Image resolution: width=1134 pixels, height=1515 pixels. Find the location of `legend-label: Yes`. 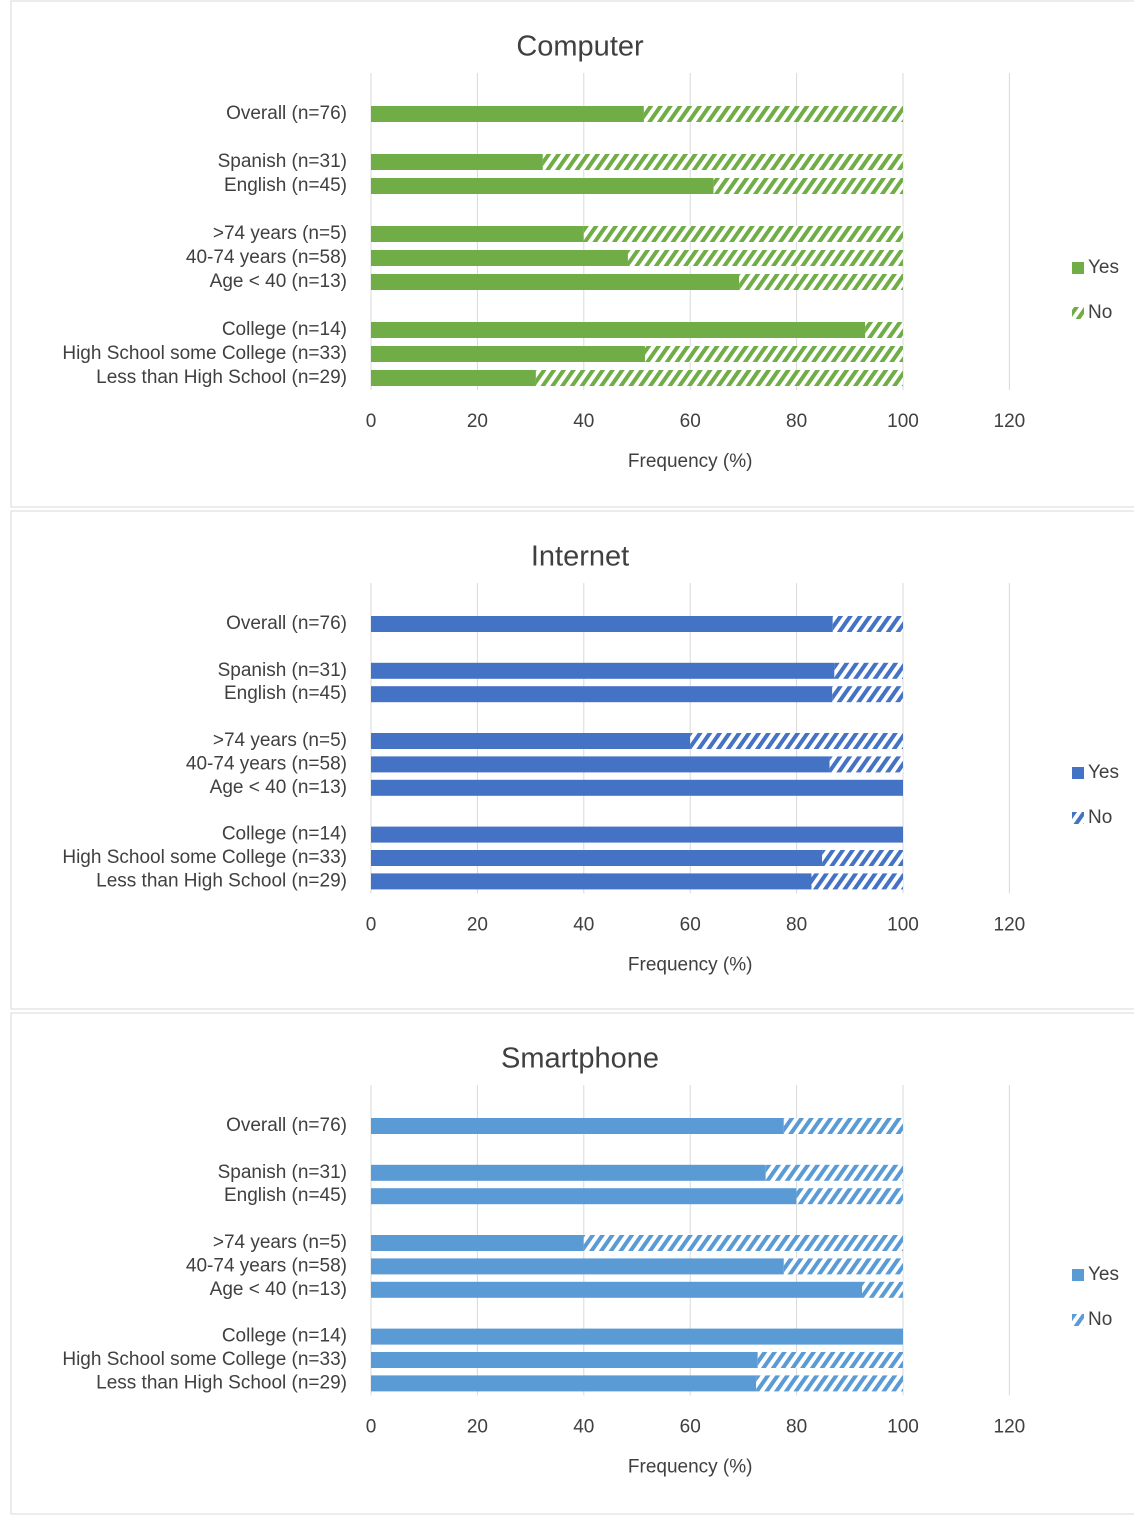

legend-label: Yes is located at coordinates (1103, 267).